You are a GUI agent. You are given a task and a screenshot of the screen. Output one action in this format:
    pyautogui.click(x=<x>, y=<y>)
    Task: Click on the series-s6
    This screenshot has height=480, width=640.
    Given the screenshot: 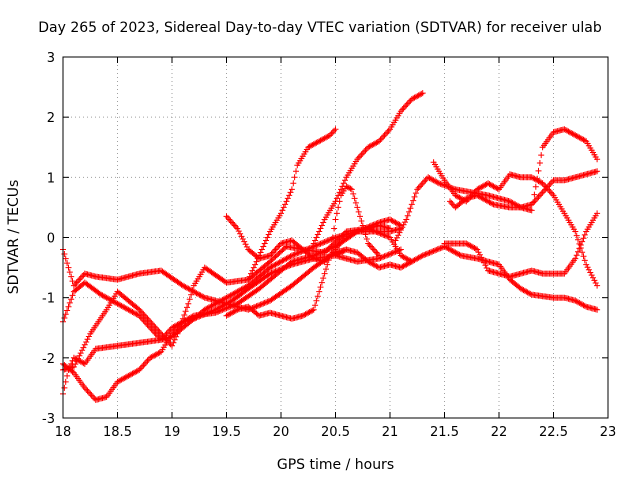 What is the action you would take?
    pyautogui.click(x=313, y=239)
    